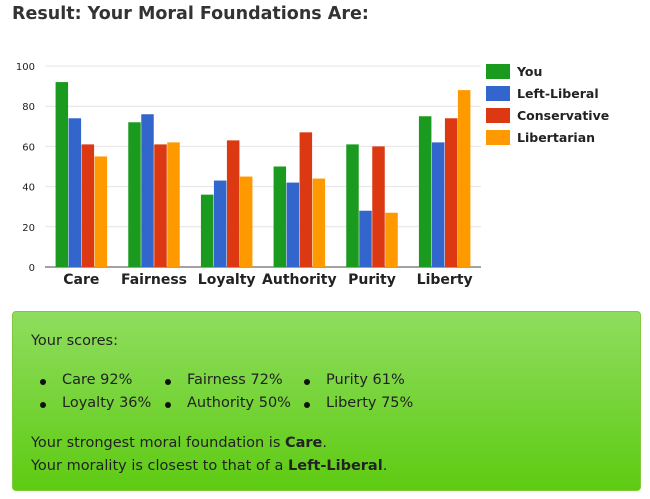 The width and height of the screenshot is (650, 499). What do you see at coordinates (190, 14) in the screenshot?
I see `page-title: Result: Your Moral Foundations Are:` at bounding box center [190, 14].